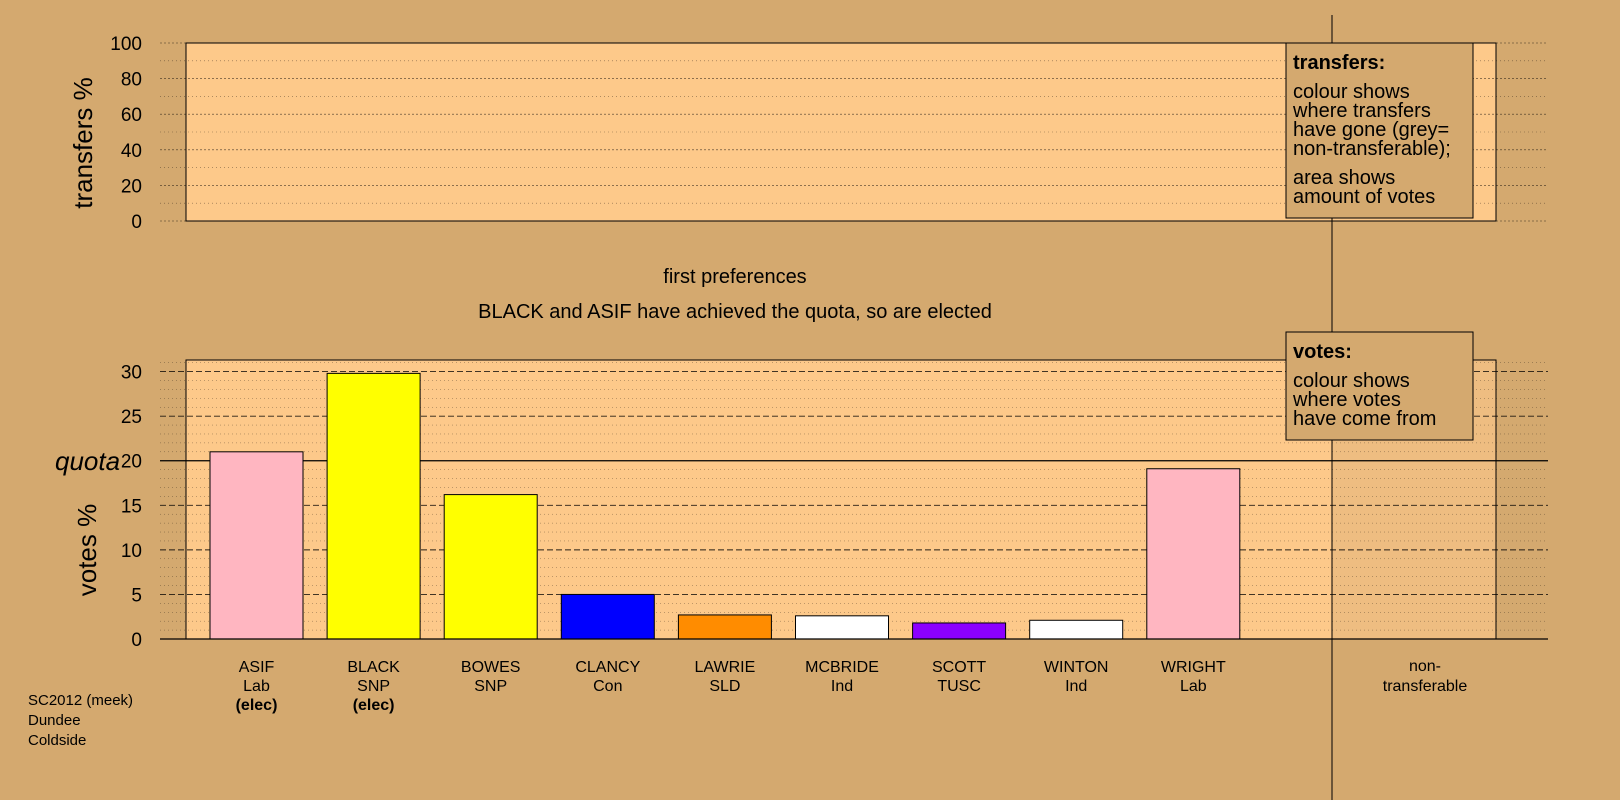 The image size is (1620, 800). Describe the element at coordinates (1361, 111) in the screenshot. I see `transfers-legend-line-2: where transfers` at that location.